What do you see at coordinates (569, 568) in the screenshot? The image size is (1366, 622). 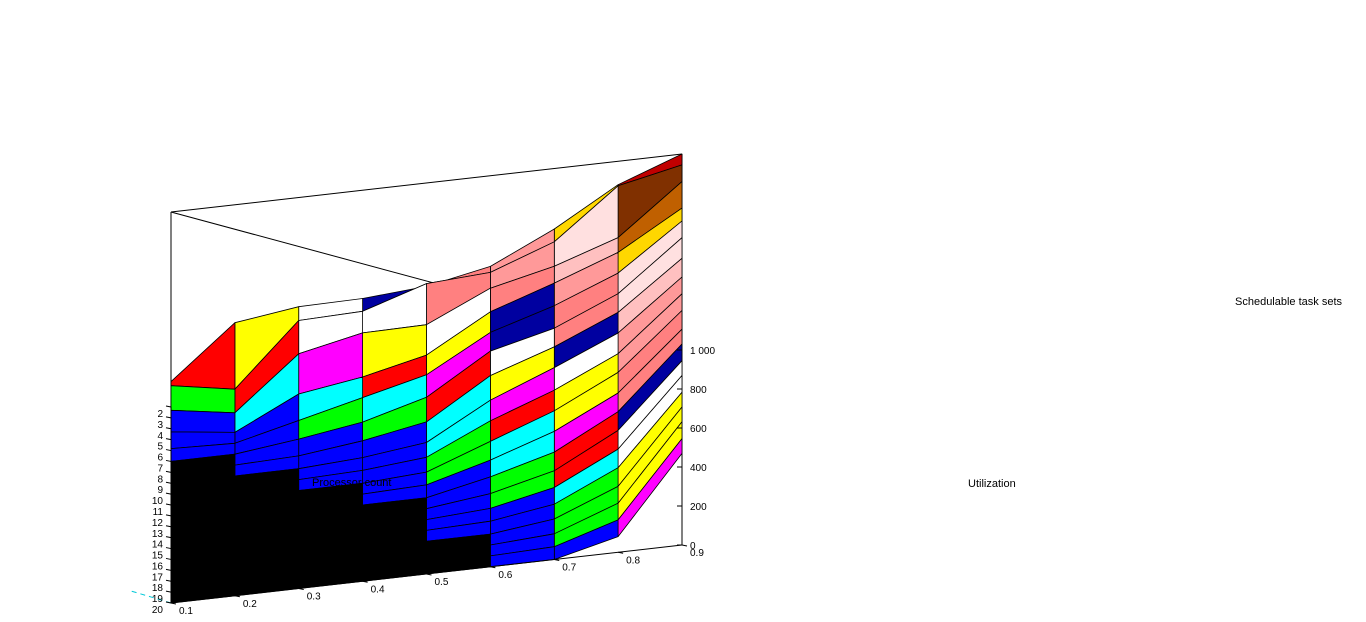 I see `y-tick-label: 0.7` at bounding box center [569, 568].